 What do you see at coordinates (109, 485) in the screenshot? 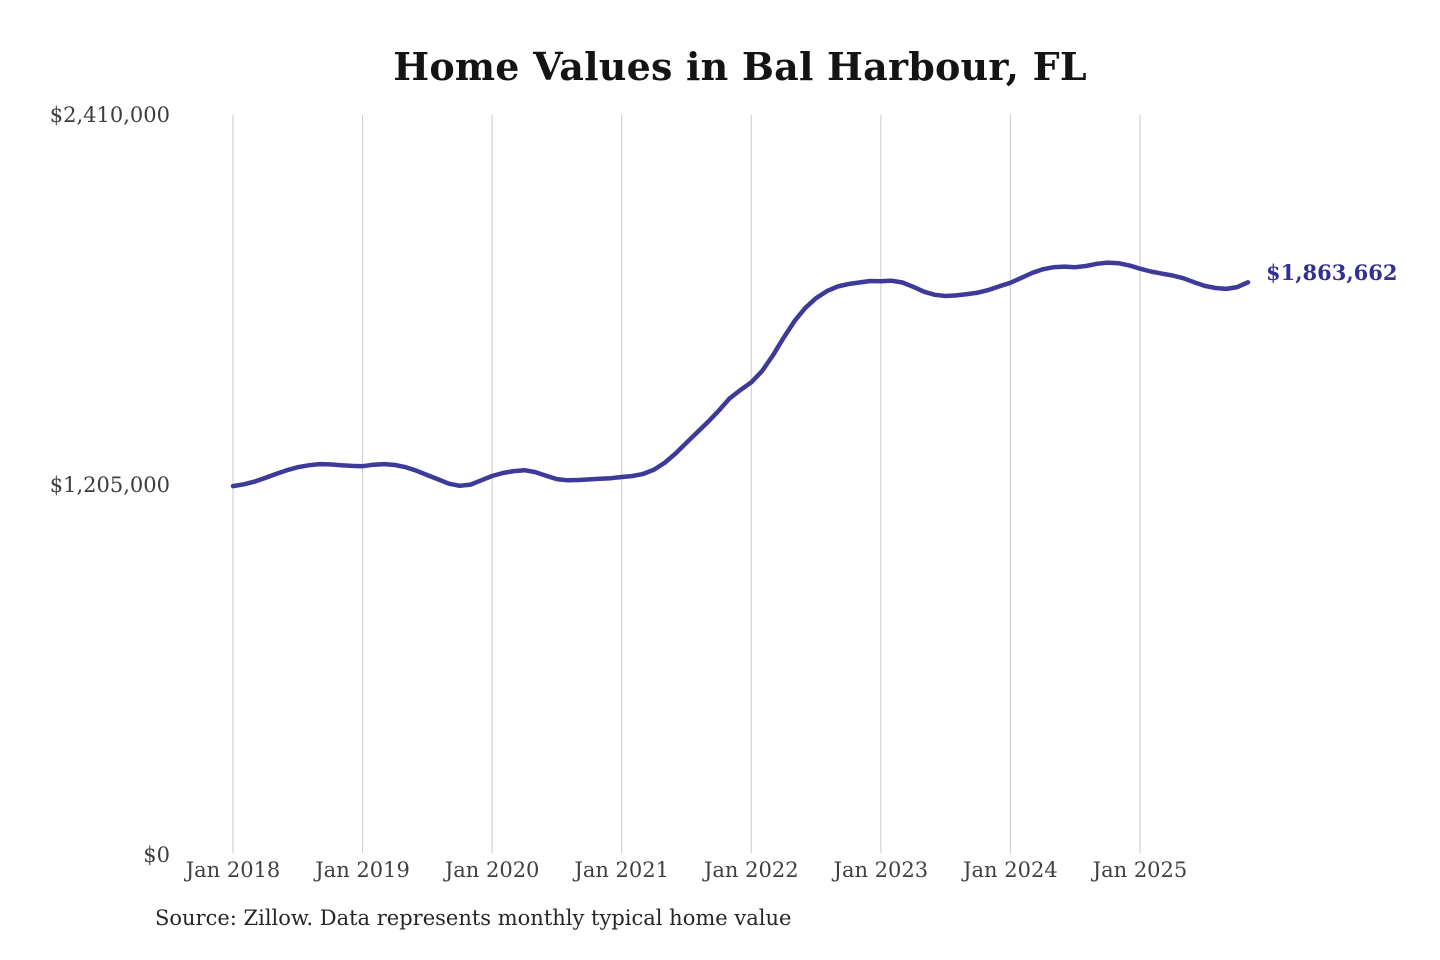
I see `y-axis-tick-mid: $1,205,000` at bounding box center [109, 485].